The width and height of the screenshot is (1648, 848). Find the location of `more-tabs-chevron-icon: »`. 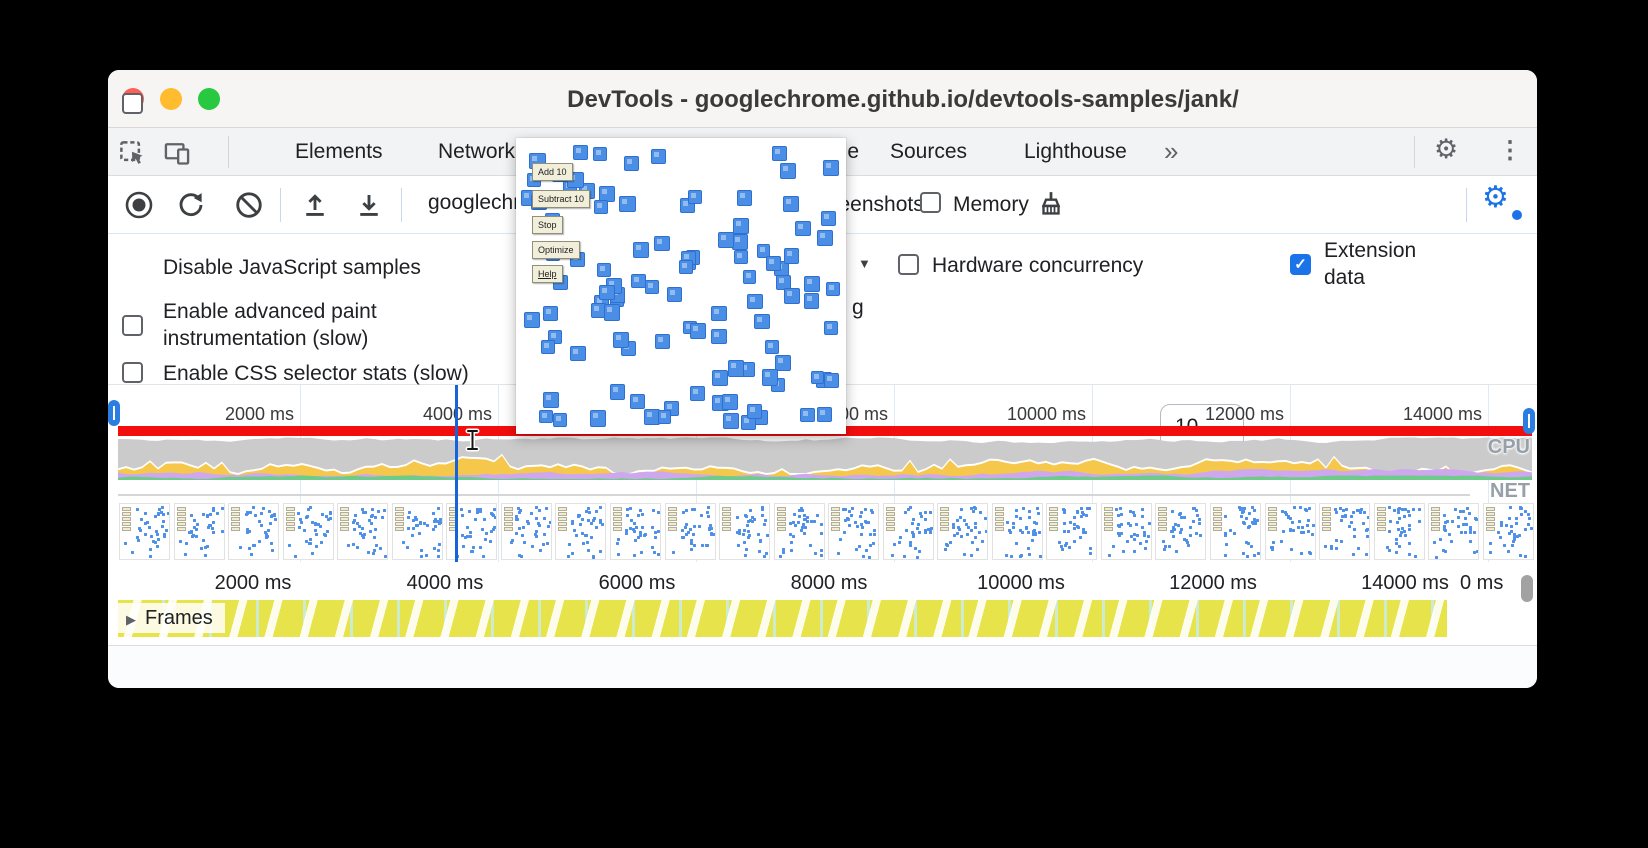

more-tabs-chevron-icon: » is located at coordinates (1171, 151).